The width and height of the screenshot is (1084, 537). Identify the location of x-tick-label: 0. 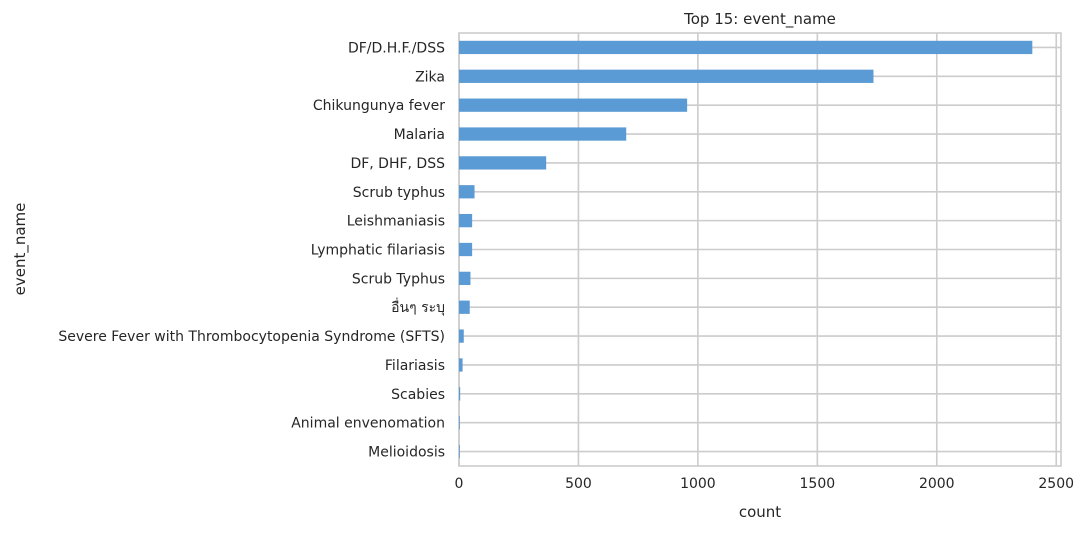
(459, 484).